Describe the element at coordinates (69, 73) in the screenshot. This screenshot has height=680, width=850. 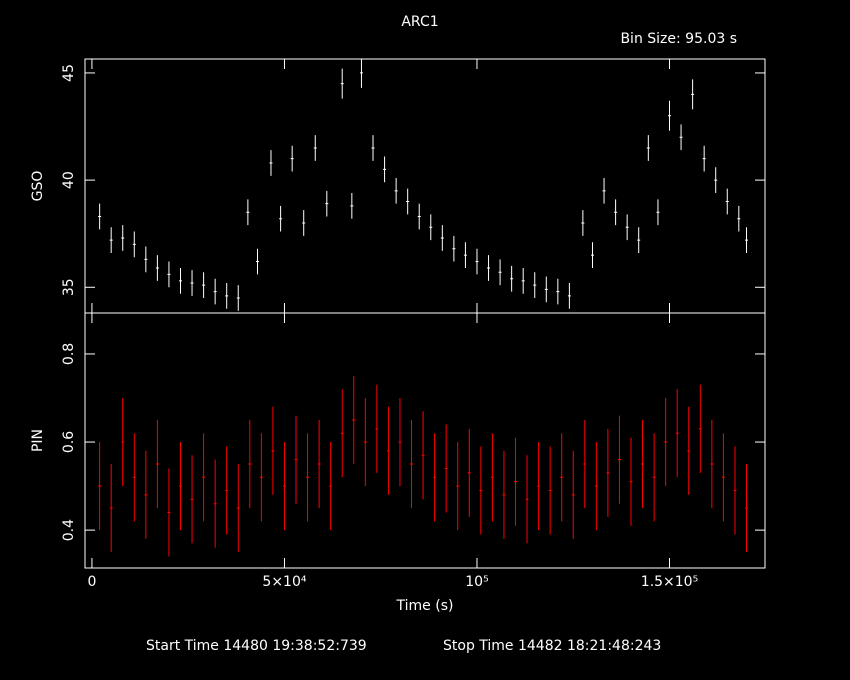
I see `y-tick-label: 45` at that location.